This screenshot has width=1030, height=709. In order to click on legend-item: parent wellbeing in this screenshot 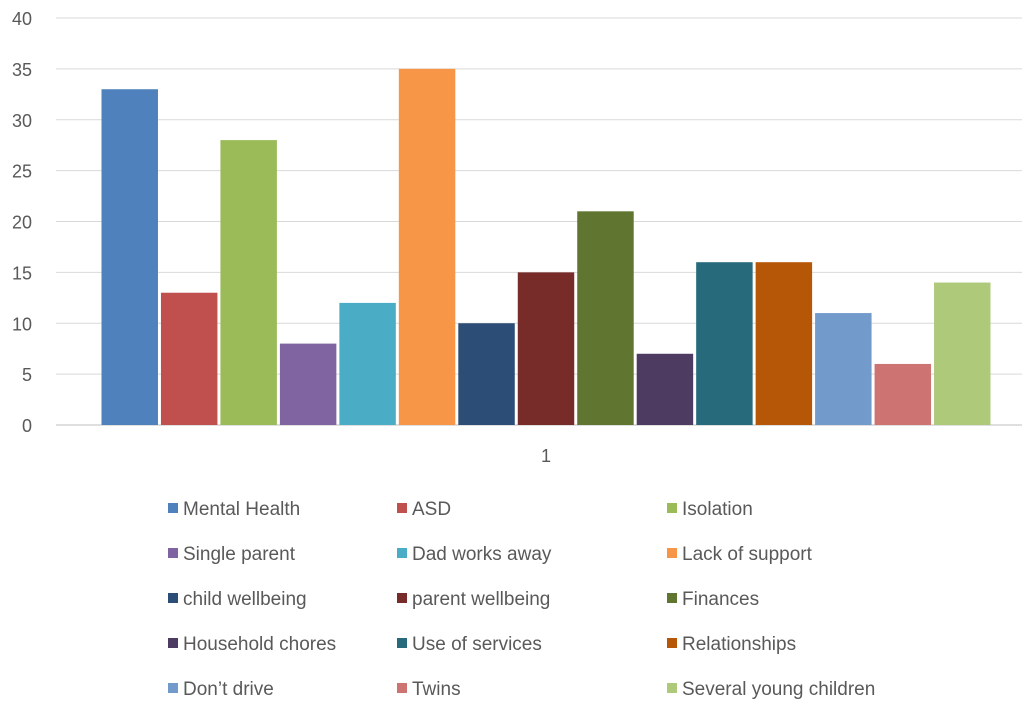, I will do `click(473, 599)`.